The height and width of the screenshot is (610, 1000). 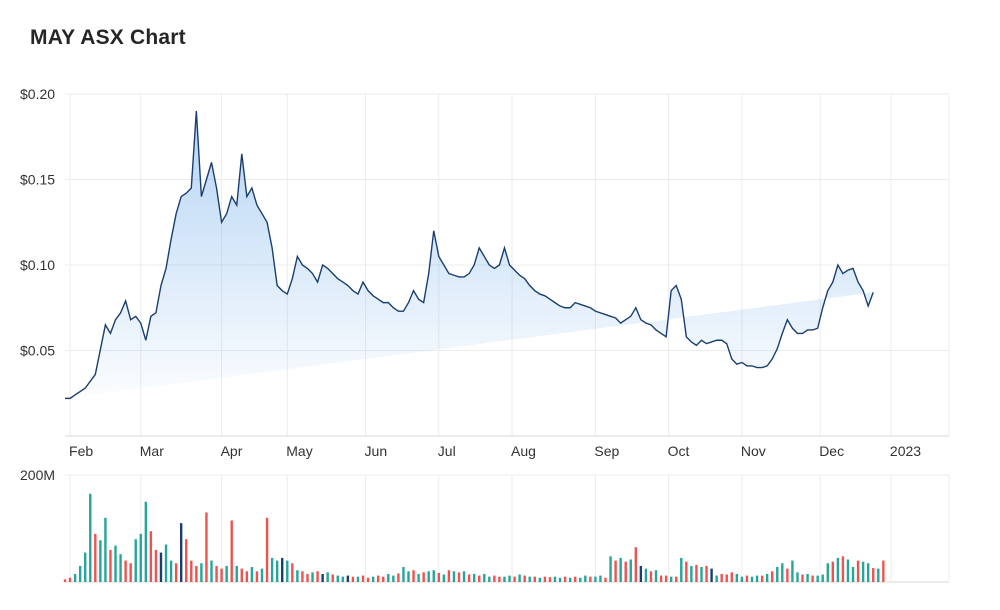 I want to click on volume-y-axis: 200M, so click(x=37, y=475).